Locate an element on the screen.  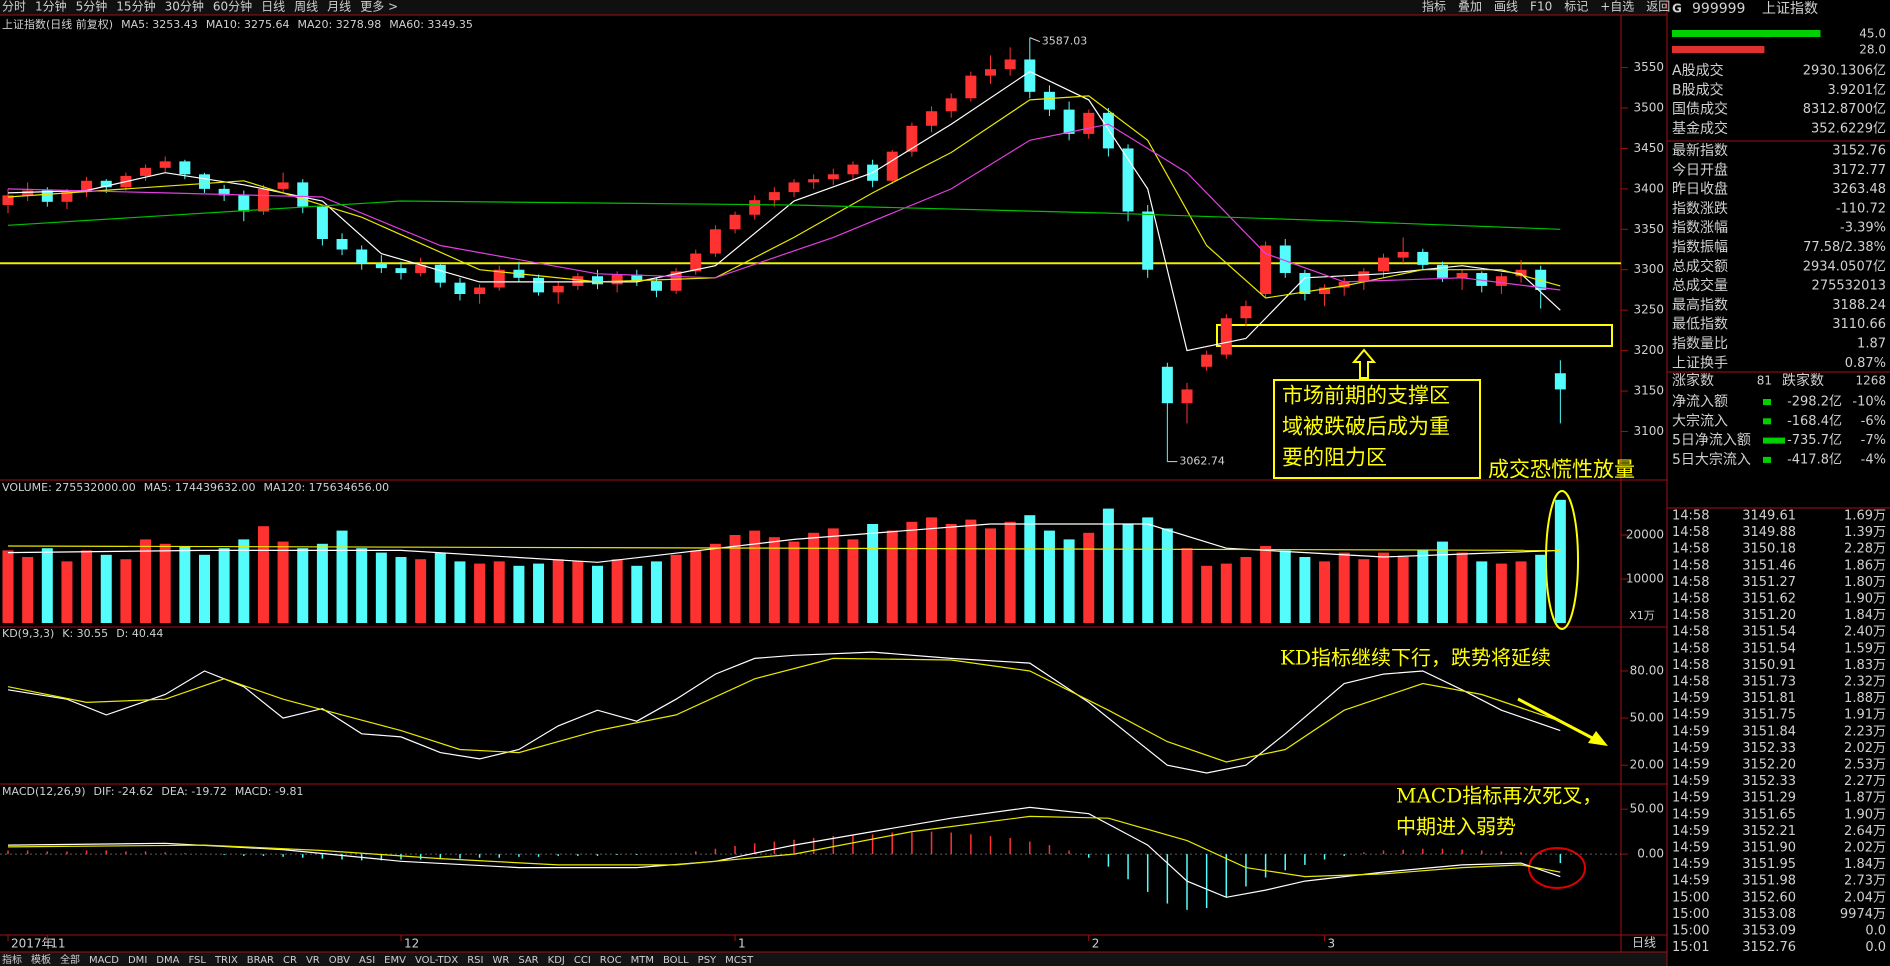
indicator-tab: VOL-TDX is located at coordinates (436, 960).